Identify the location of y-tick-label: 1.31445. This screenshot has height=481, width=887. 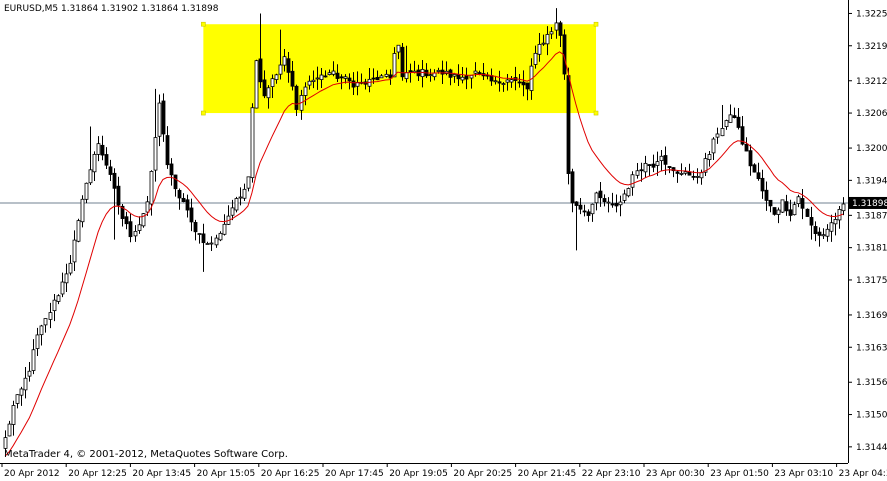
(871, 448).